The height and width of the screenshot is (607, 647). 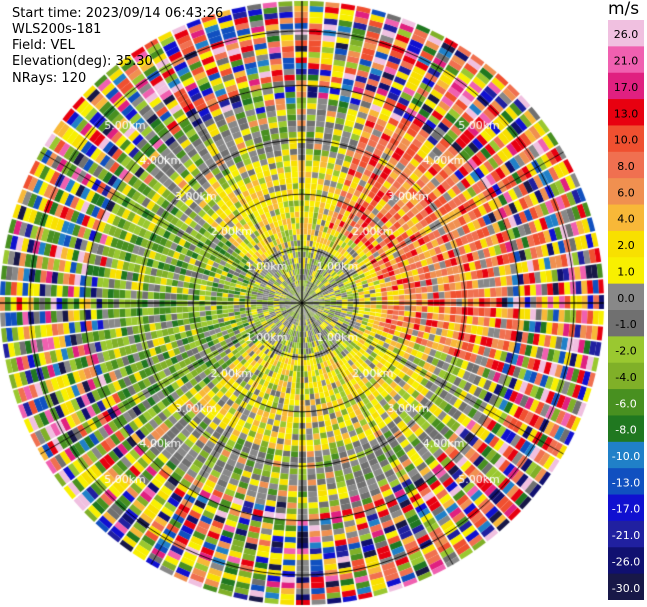 I want to click on colorbar-tick-label: 6.0, so click(x=626, y=192).